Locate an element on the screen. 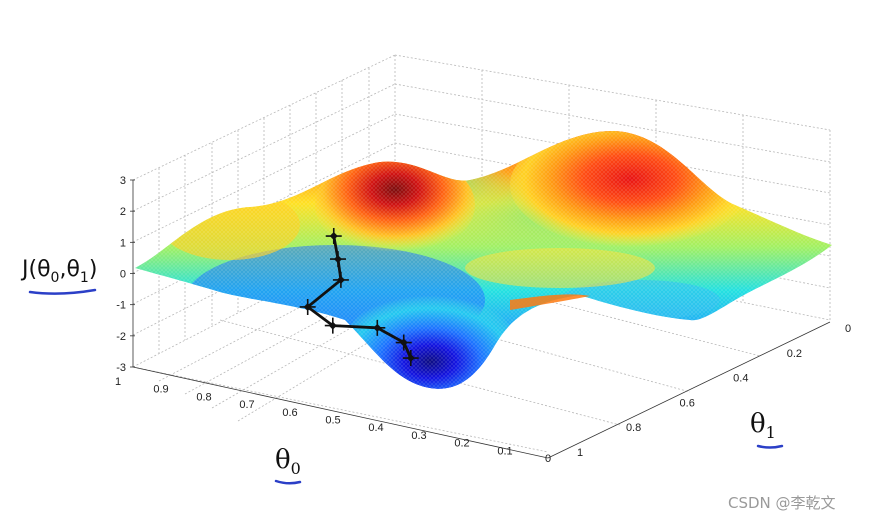 This screenshot has width=888, height=522. theta0-tick-label: 0.5 is located at coordinates (332, 421).